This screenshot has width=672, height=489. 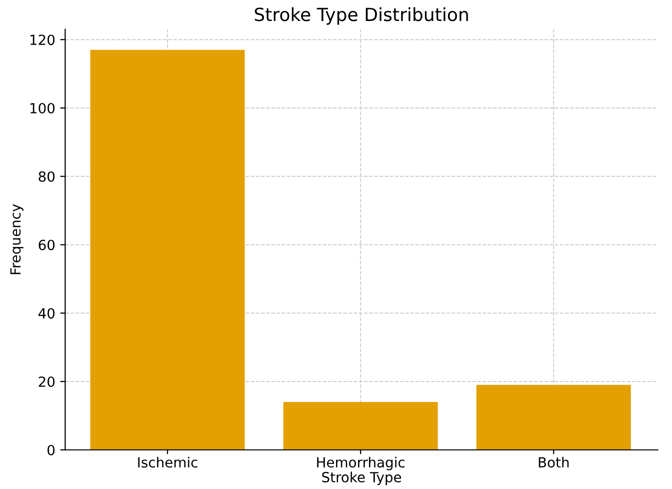 I want to click on chart-title: Stroke Type Distribution, so click(x=361, y=16).